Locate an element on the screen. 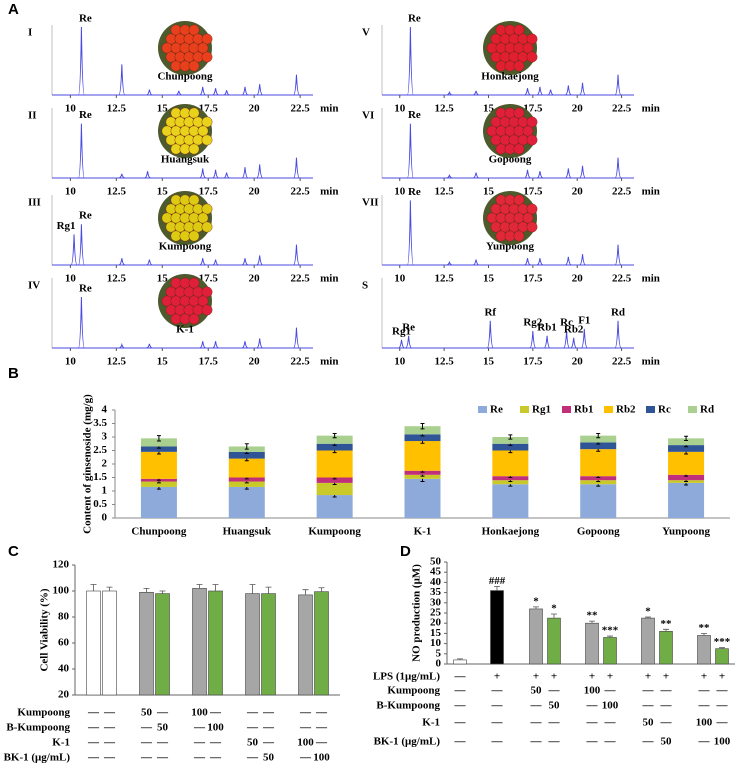 This screenshot has height=770, width=740. peak-label: Rb2 is located at coordinates (574, 329).